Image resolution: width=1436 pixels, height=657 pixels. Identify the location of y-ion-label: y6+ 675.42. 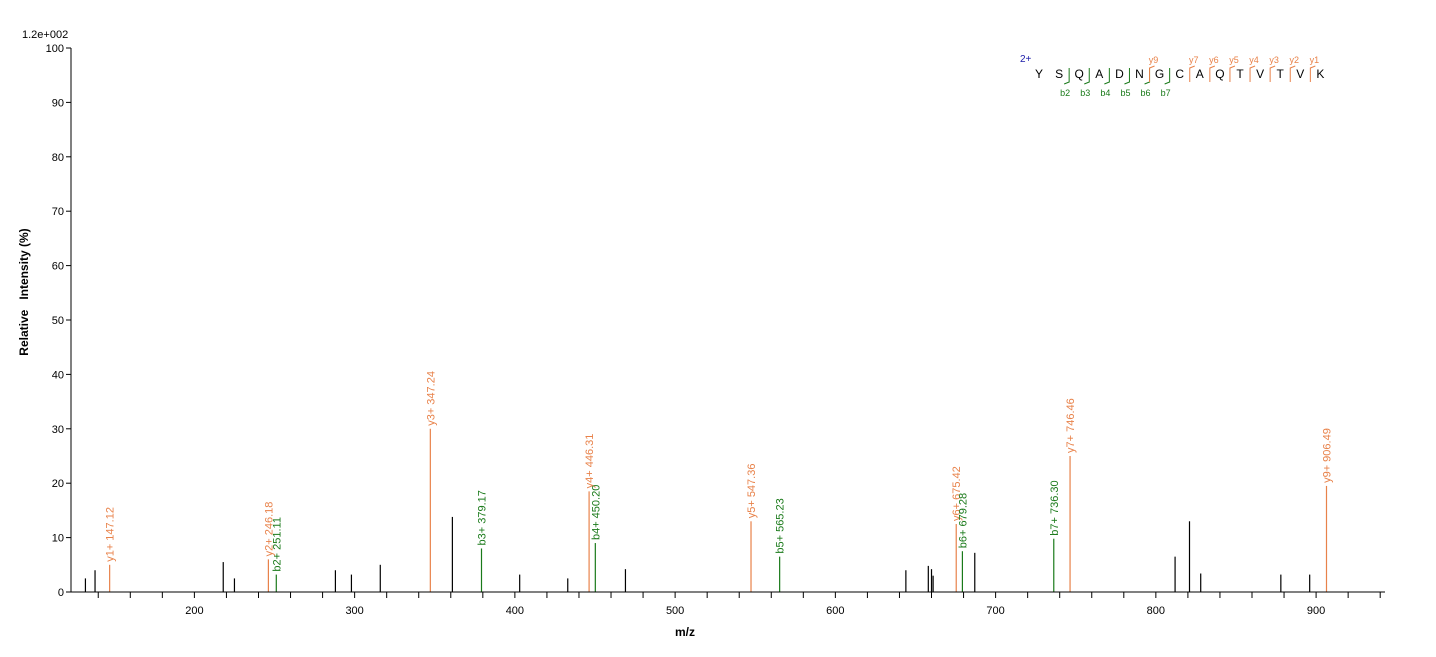
(957, 493).